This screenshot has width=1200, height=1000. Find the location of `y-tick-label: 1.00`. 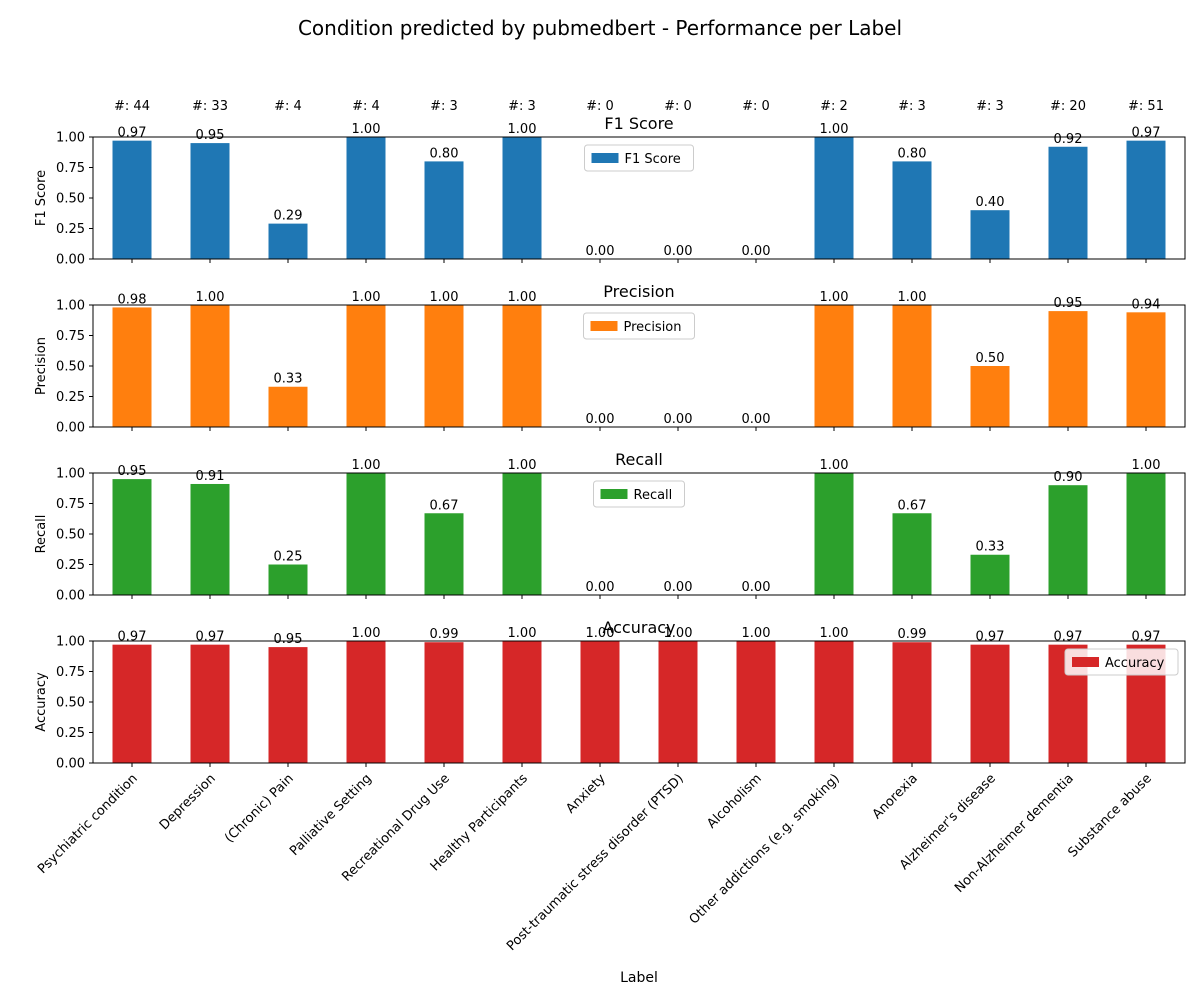

y-tick-label: 1.00 is located at coordinates (70, 138).